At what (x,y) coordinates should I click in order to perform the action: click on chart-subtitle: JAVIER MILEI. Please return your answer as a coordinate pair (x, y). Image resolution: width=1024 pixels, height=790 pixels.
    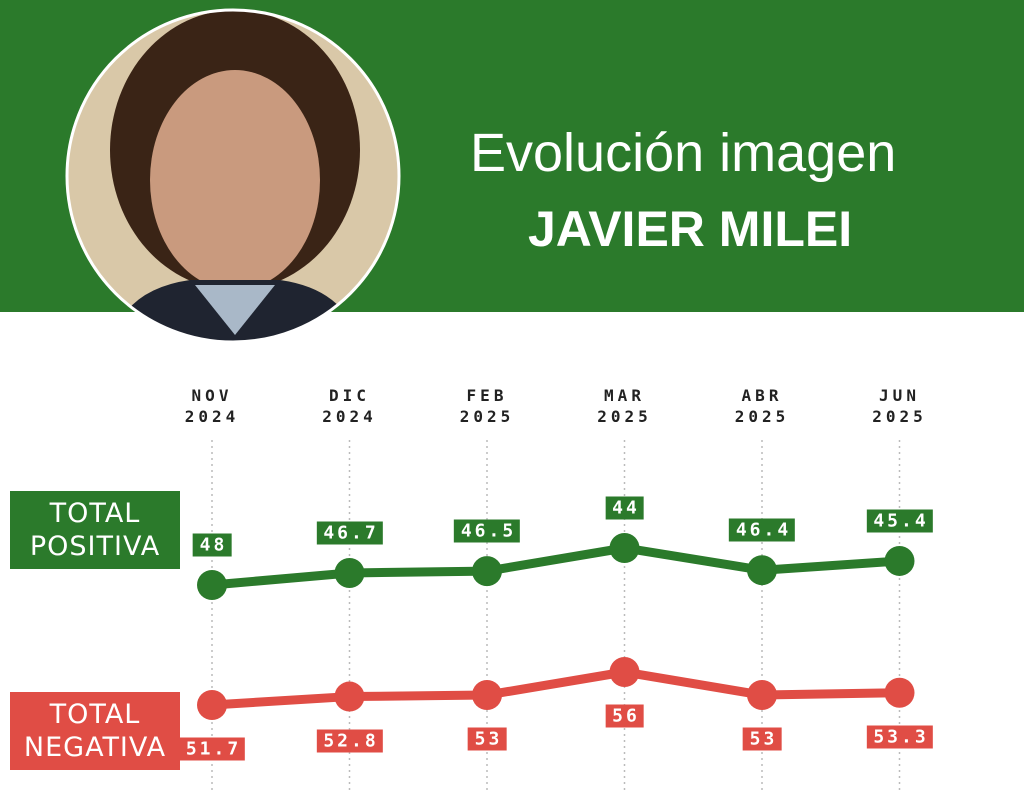
    Looking at the image, I should click on (690, 229).